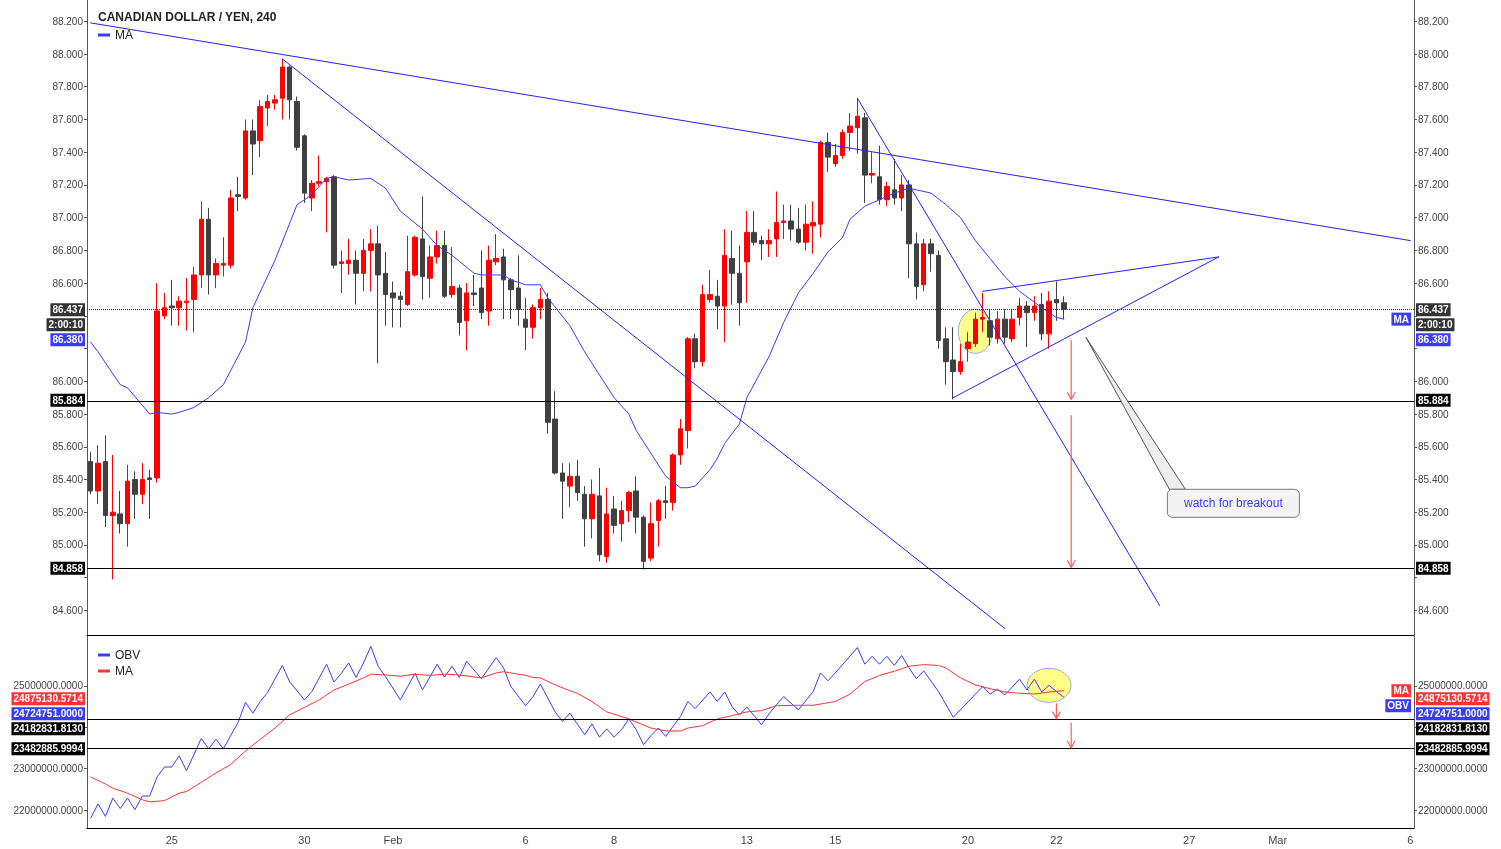  Describe the element at coordinates (68, 54) in the screenshot. I see `y-tick-label: 88.000` at that location.